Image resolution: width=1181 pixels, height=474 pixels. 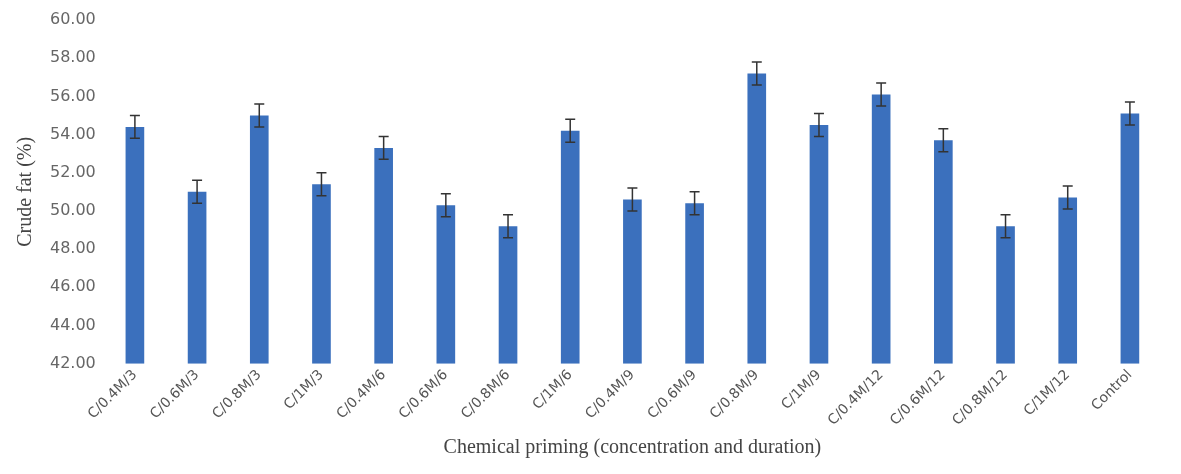 What do you see at coordinates (72, 171) in the screenshot?
I see `y-tick-label: 52.00` at bounding box center [72, 171].